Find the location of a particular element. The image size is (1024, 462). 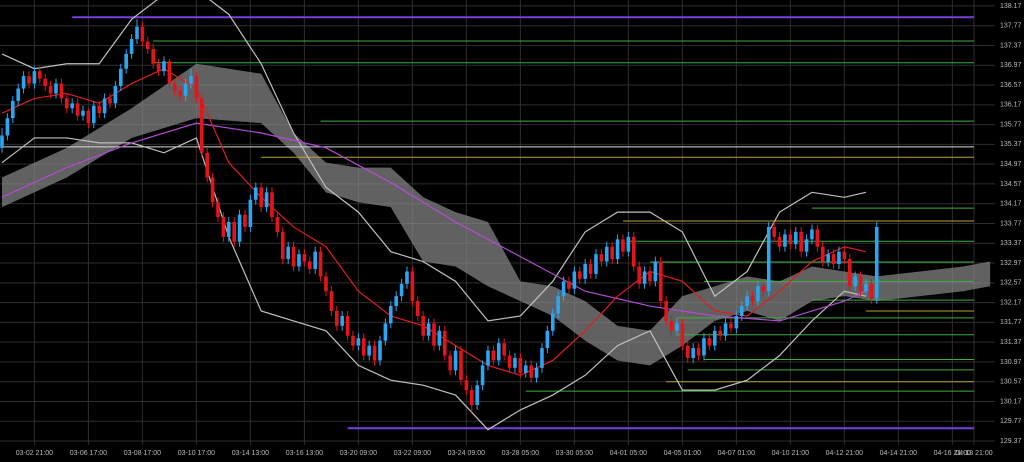

y-tick-label: 131.37 is located at coordinates (1011, 342).